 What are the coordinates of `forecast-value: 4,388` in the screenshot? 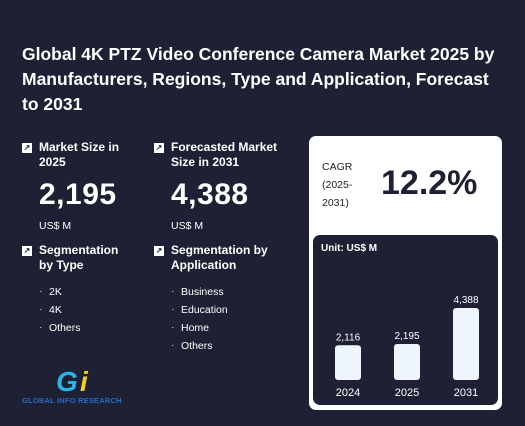 It's located at (210, 194).